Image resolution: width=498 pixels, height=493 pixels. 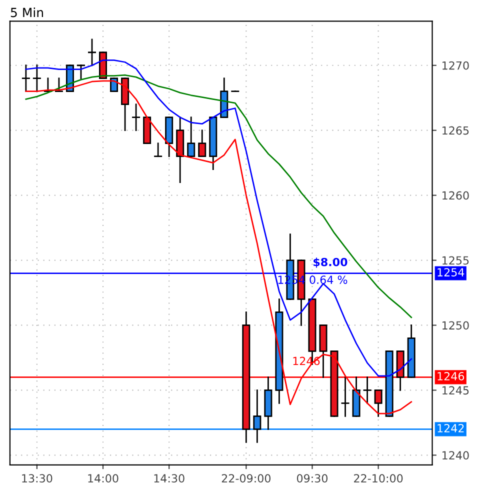 I want to click on y-tick-label: 1250, so click(x=455, y=325).